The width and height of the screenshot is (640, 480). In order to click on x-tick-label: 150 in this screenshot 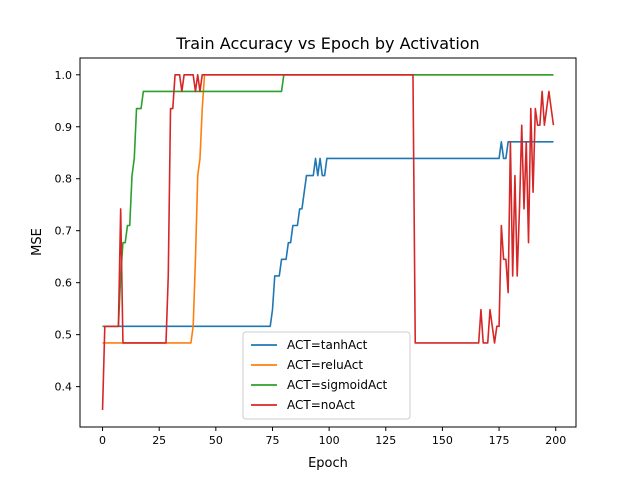, I will do `click(442, 440)`.